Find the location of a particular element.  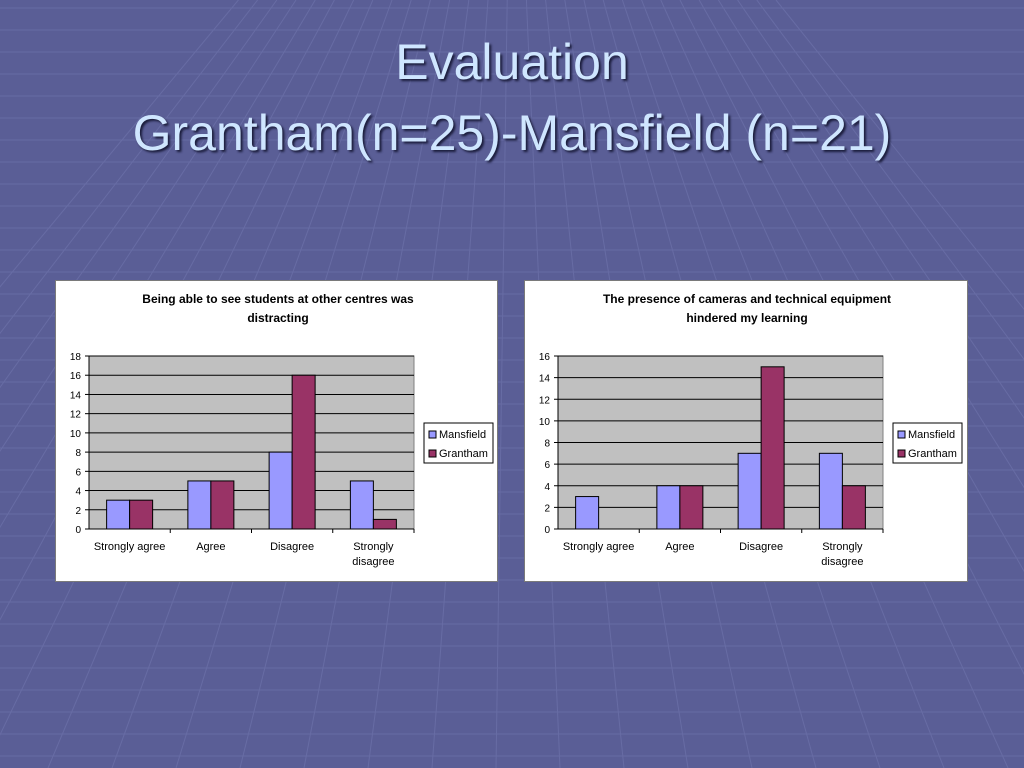

slide-title-line-1: Evaluation is located at coordinates (512, 62).